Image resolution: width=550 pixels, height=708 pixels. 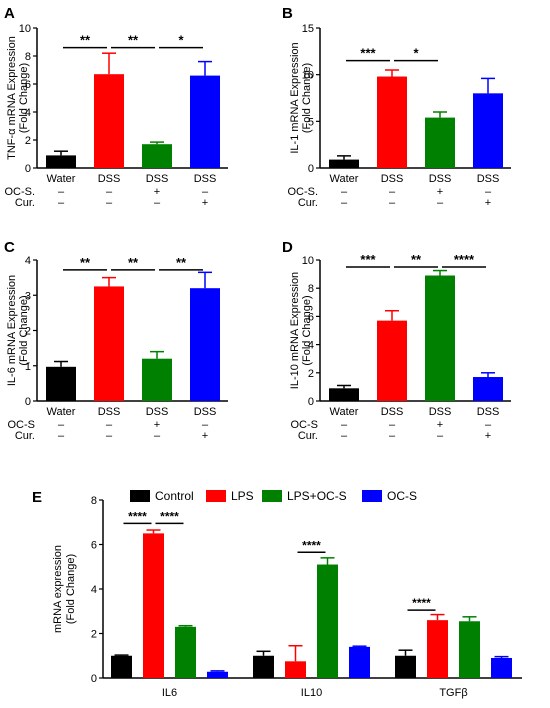 I want to click on y-tick-label: 1, so click(x=28, y=367).